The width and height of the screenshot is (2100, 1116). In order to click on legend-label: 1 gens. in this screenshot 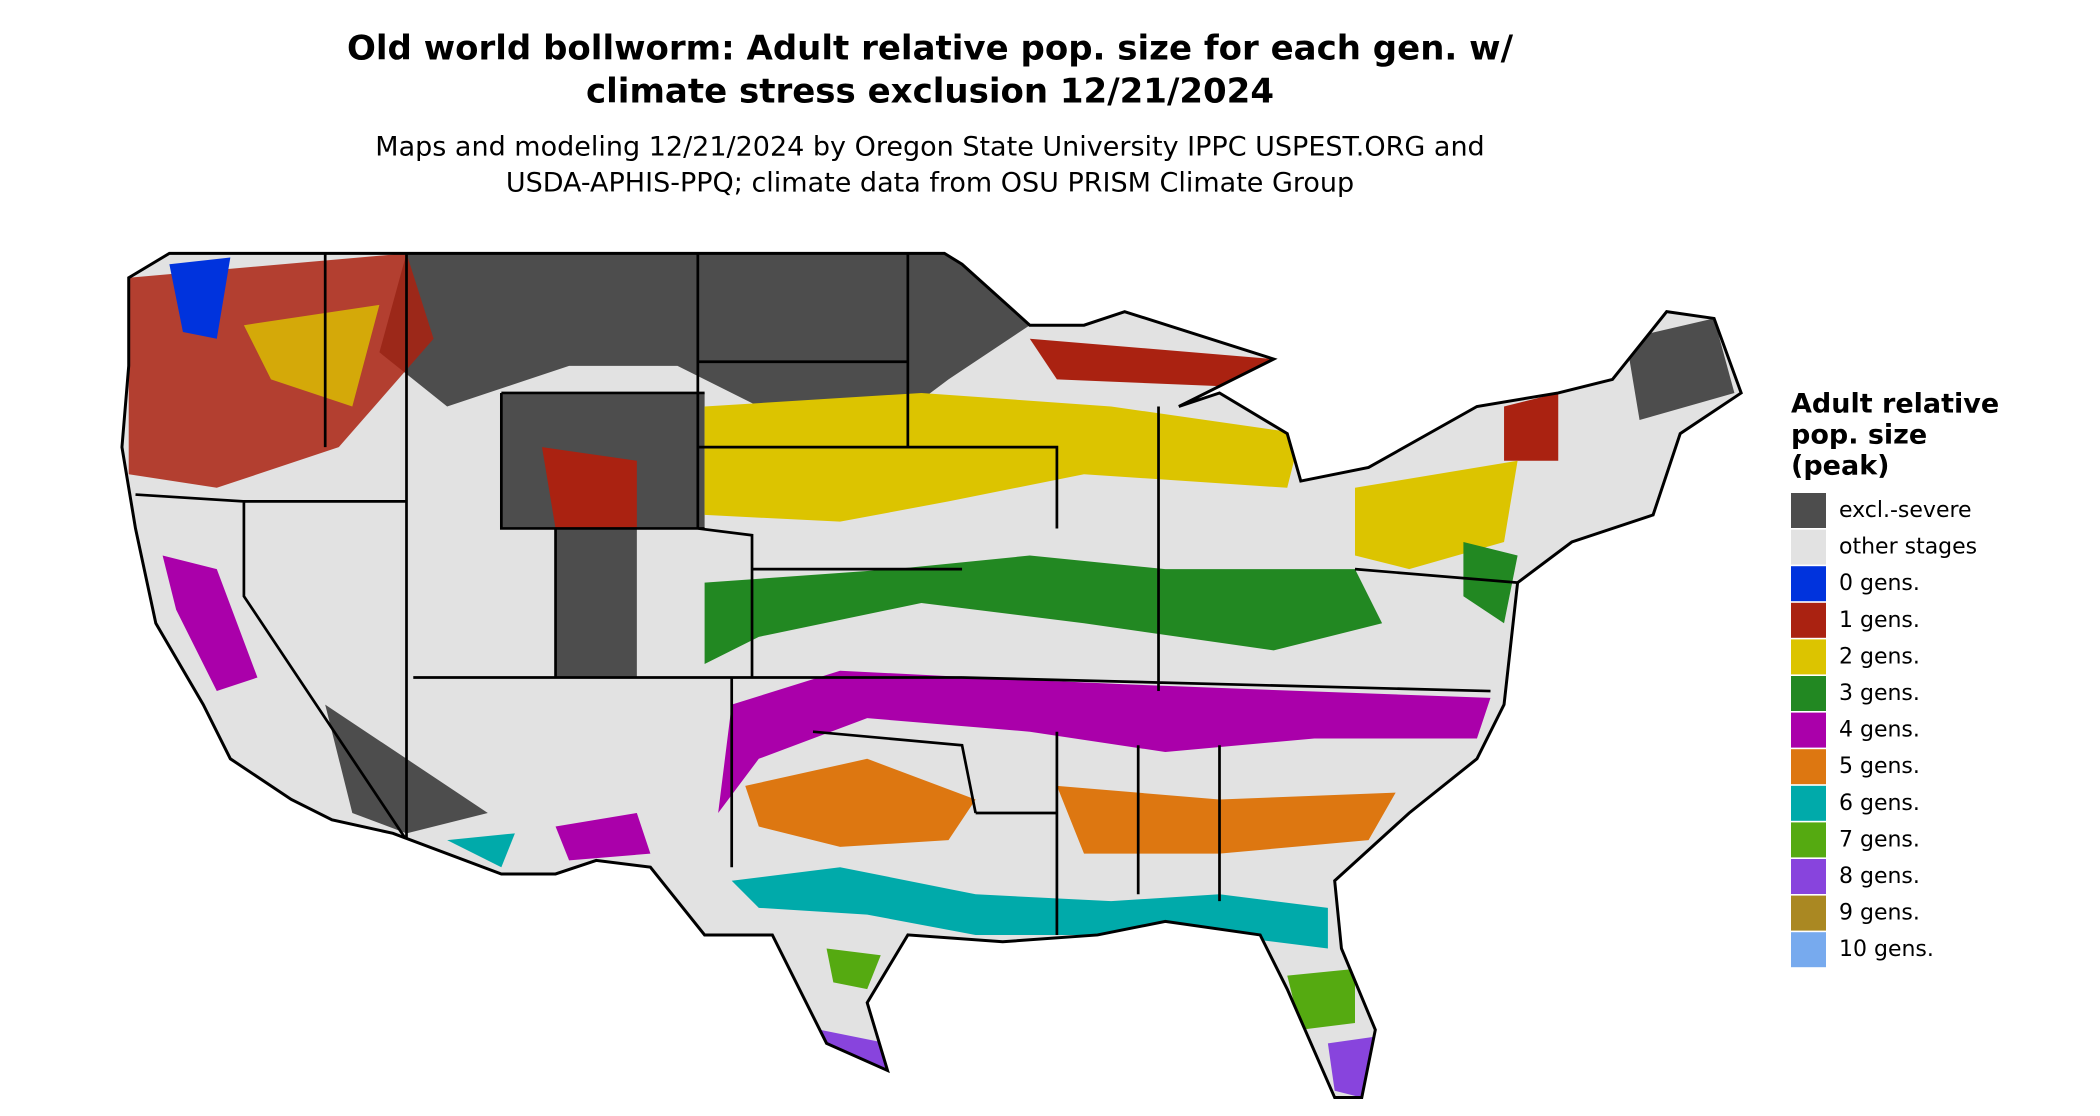, I will do `click(1879, 620)`.